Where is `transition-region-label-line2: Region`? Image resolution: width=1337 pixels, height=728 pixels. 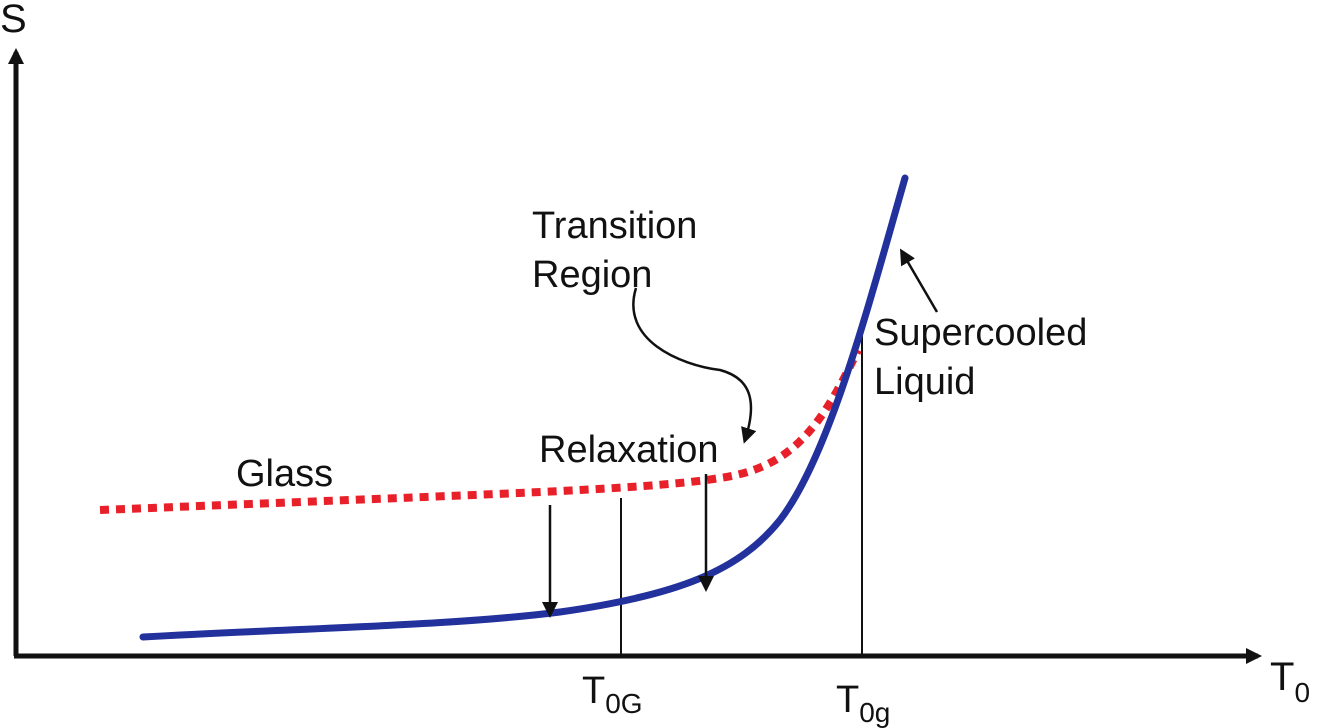 transition-region-label-line2: Region is located at coordinates (592, 275).